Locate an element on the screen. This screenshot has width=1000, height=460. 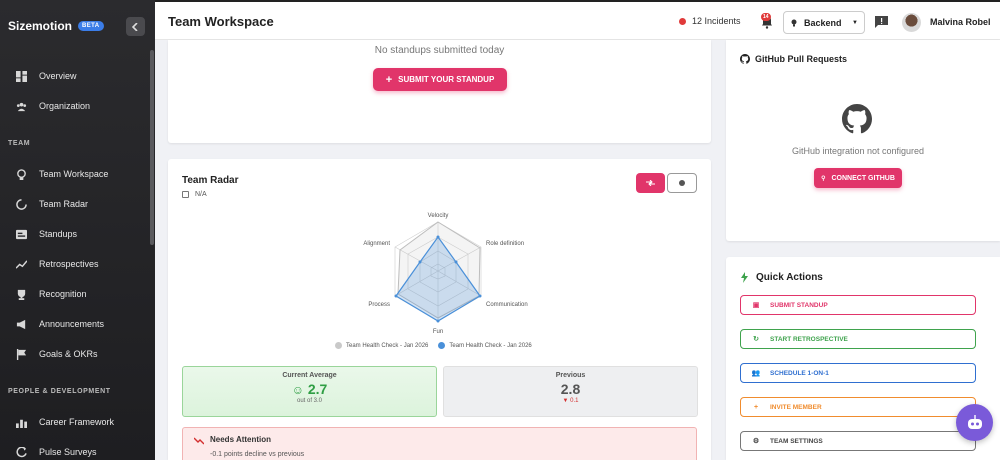
beta-badge: BETA is located at coordinates (91, 26).